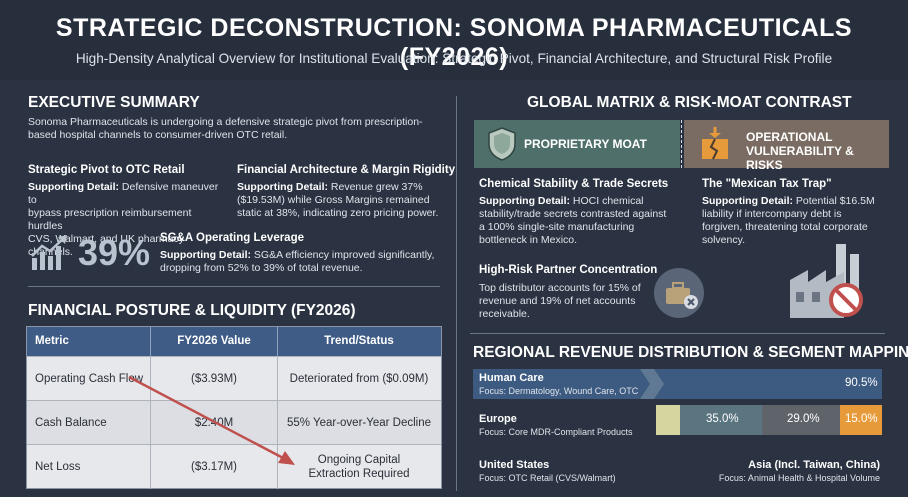  What do you see at coordinates (689, 102) in the screenshot?
I see `global-matrix-title: GLOBAL MATRIX & RISK-MOAT CONTRAST` at bounding box center [689, 102].